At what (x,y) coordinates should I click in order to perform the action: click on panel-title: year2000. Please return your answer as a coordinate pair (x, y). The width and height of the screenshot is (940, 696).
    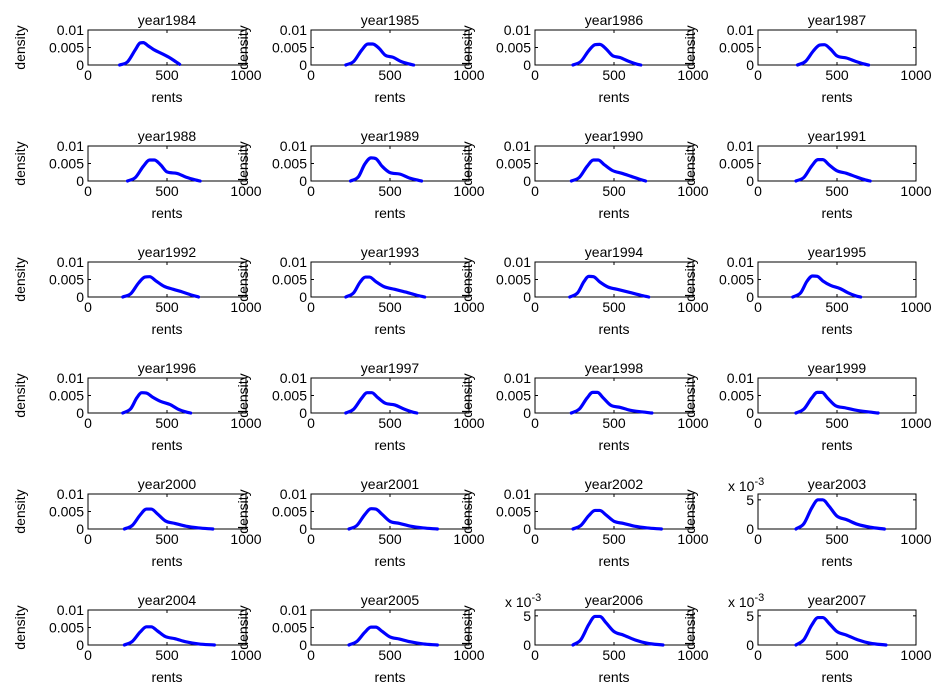
    Looking at the image, I should click on (167, 484).